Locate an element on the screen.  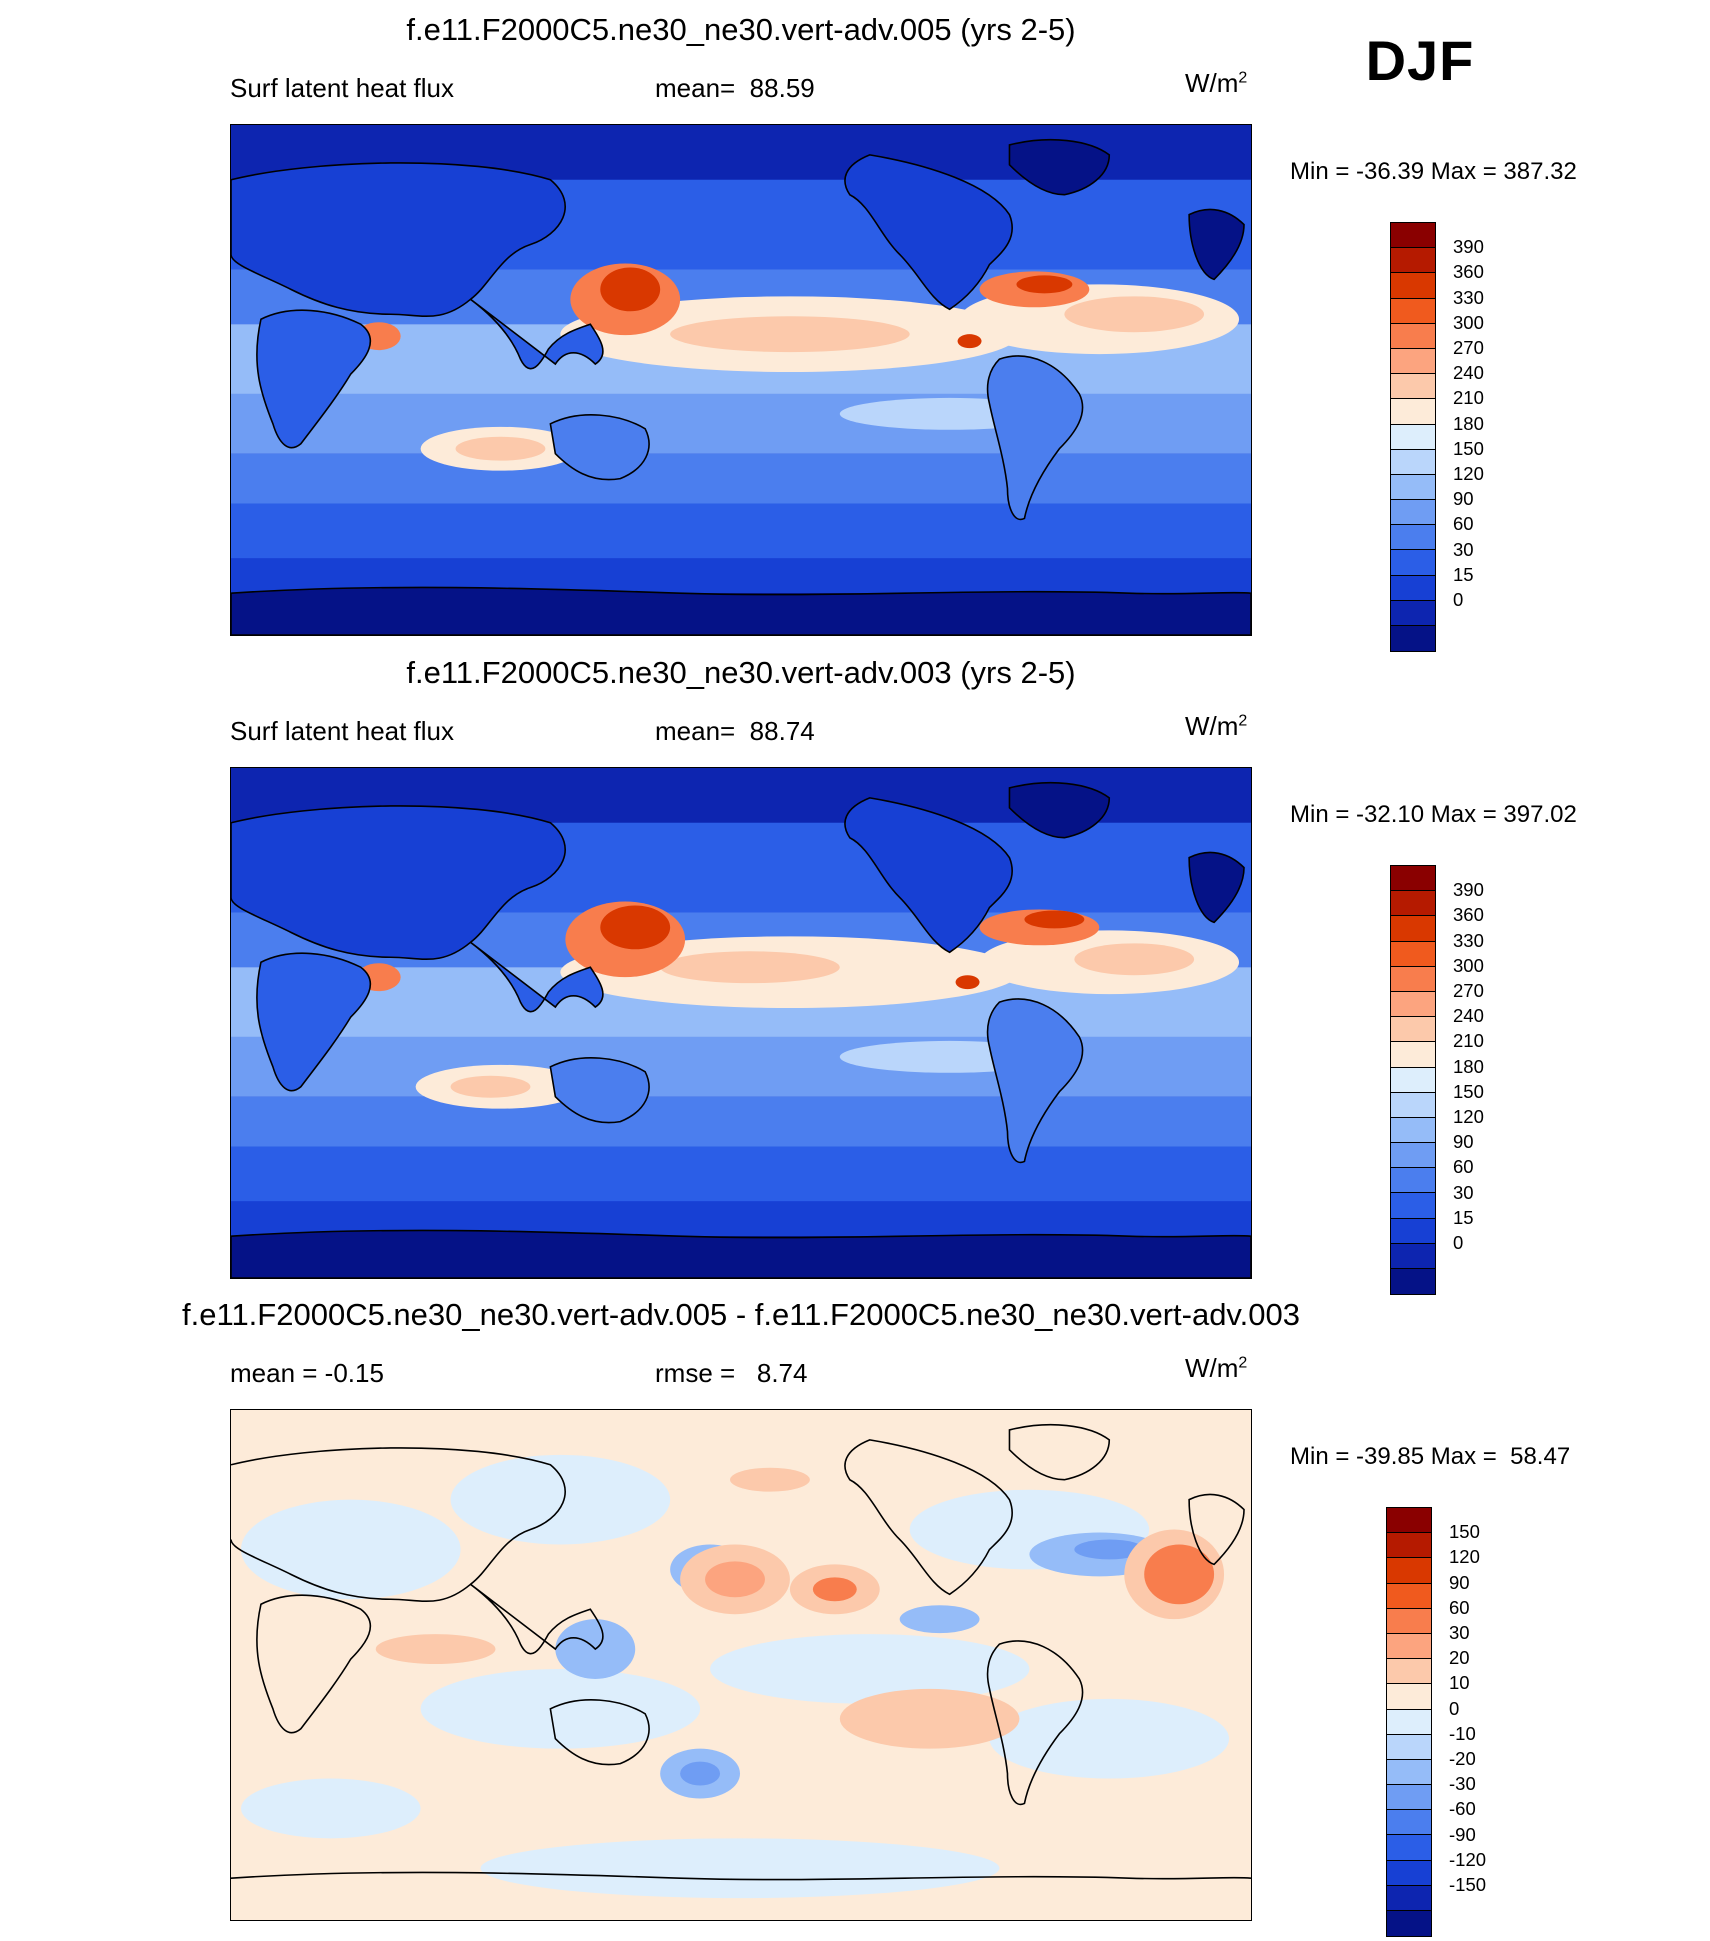
colorbar-tick-label: 20 is located at coordinates (1459, 1658).